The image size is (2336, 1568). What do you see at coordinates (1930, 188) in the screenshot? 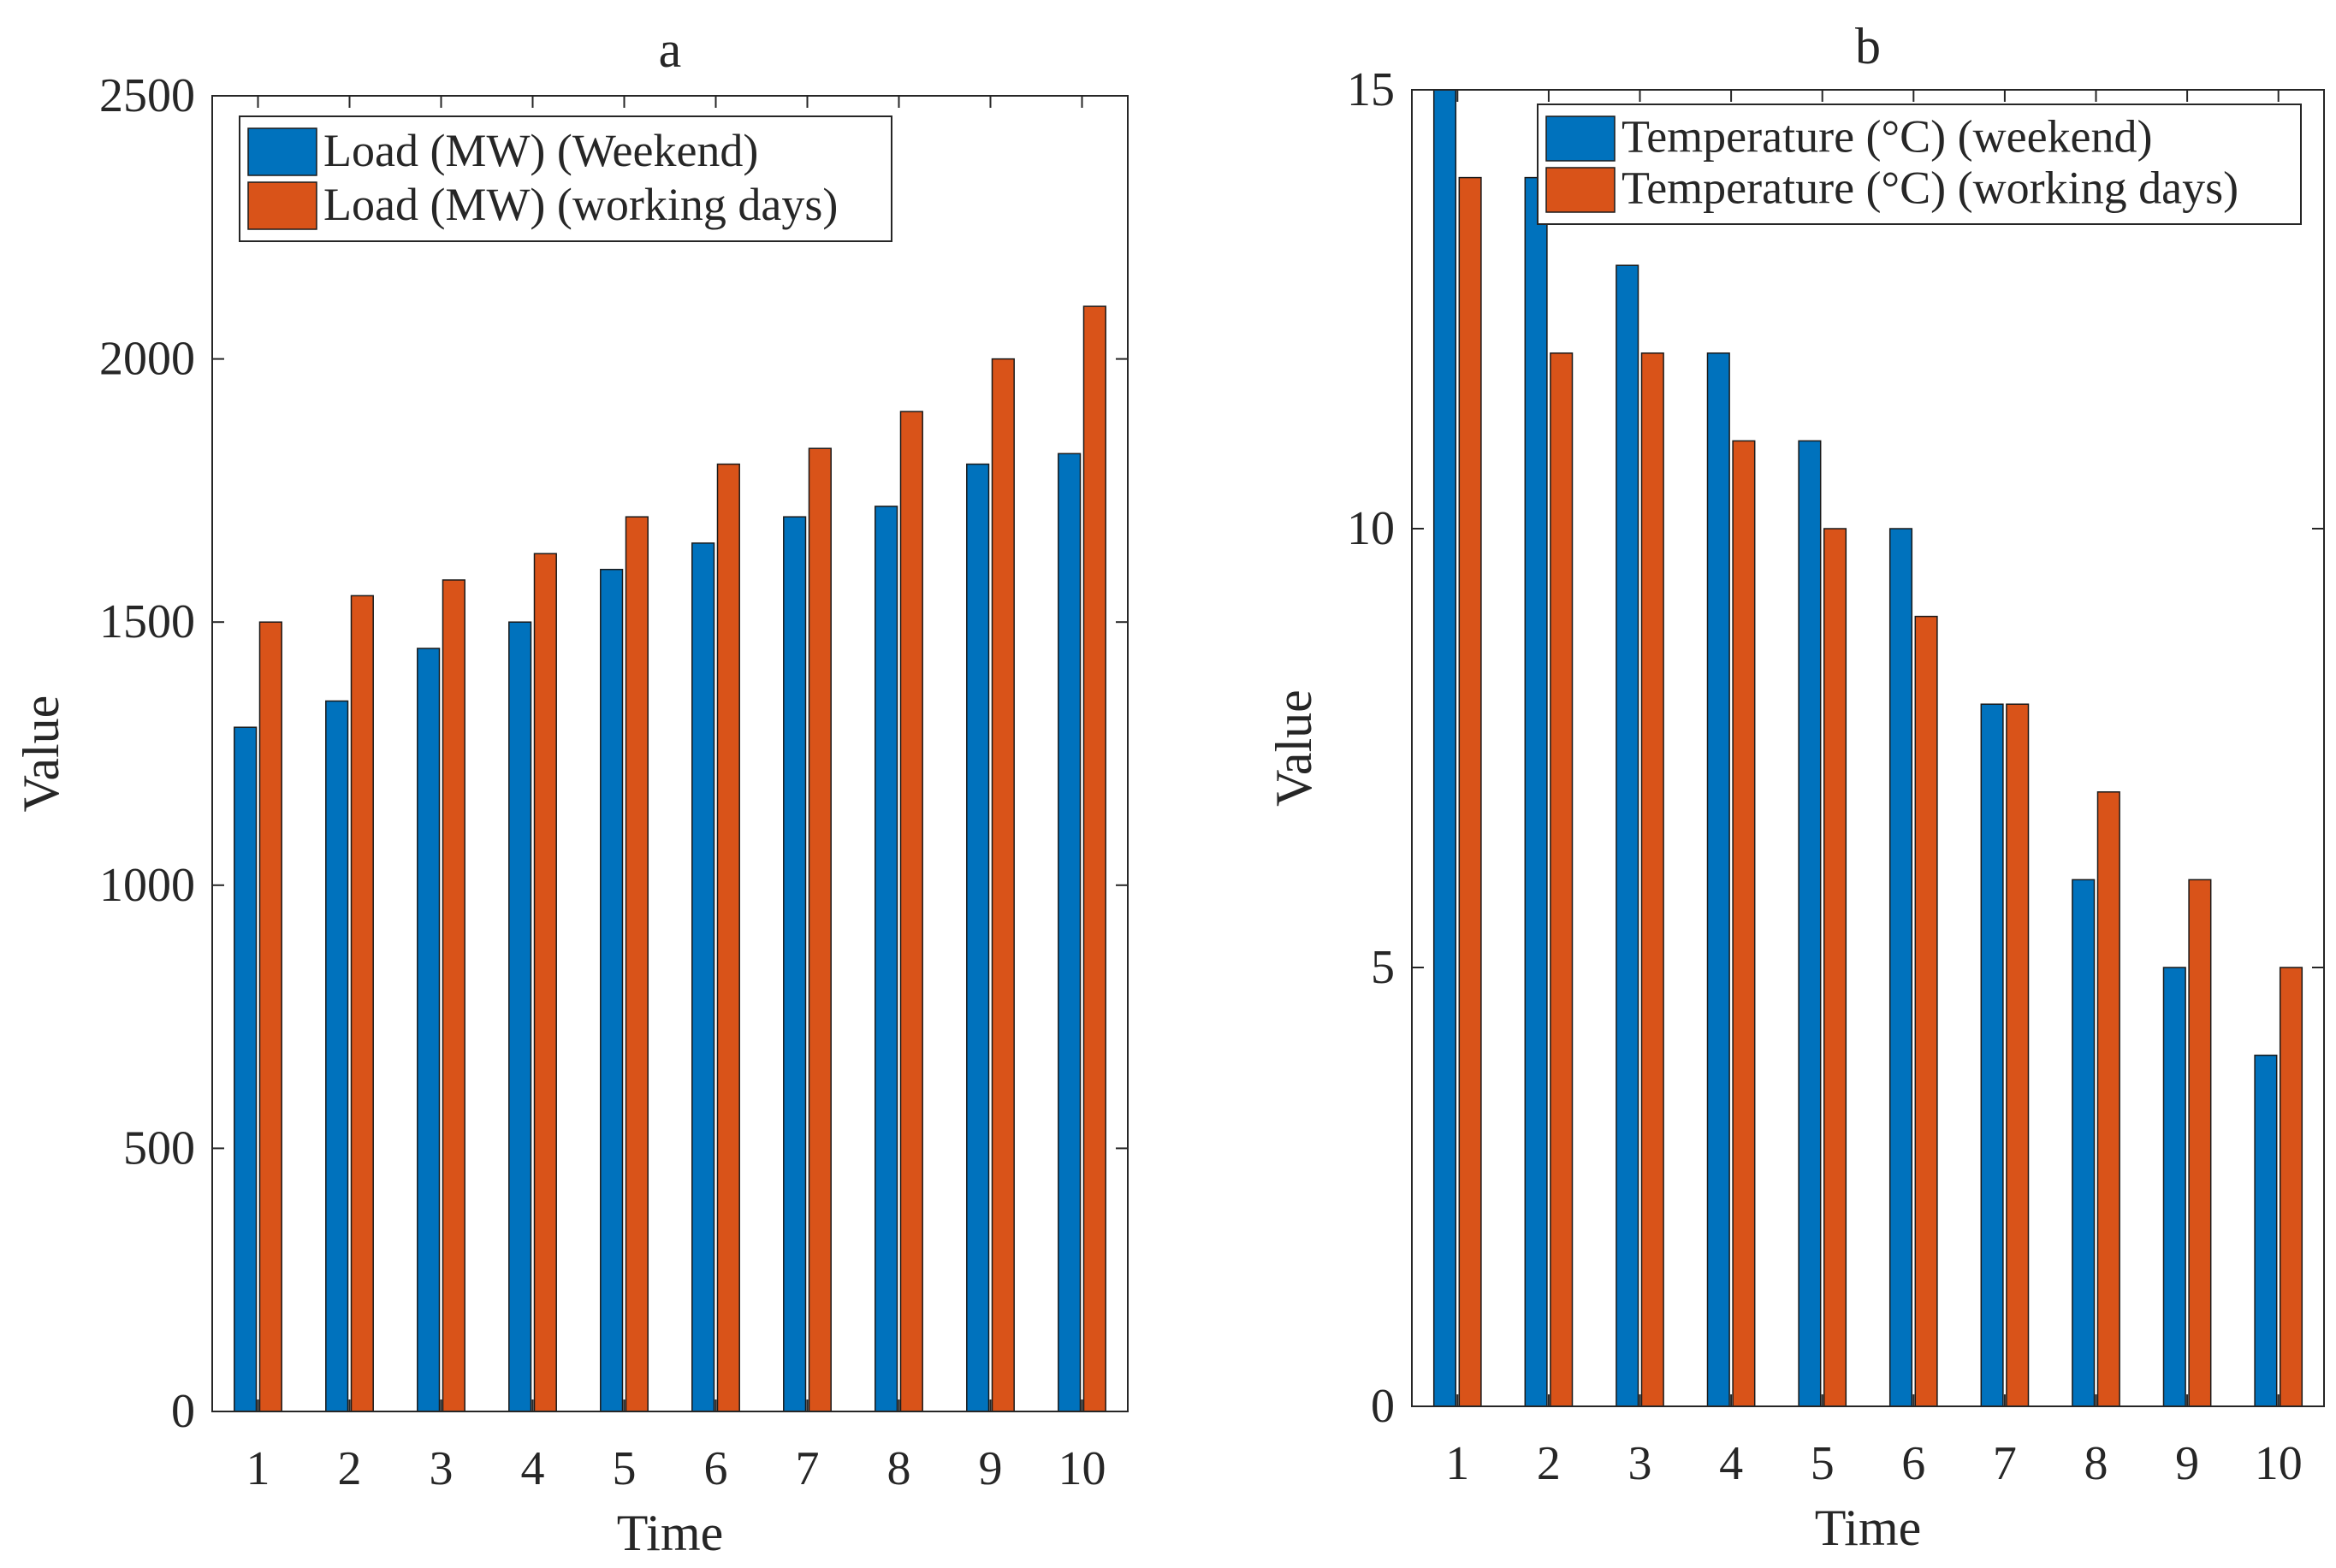
I see `legend-label-series2: Temperature (°C) (working days)` at bounding box center [1930, 188].